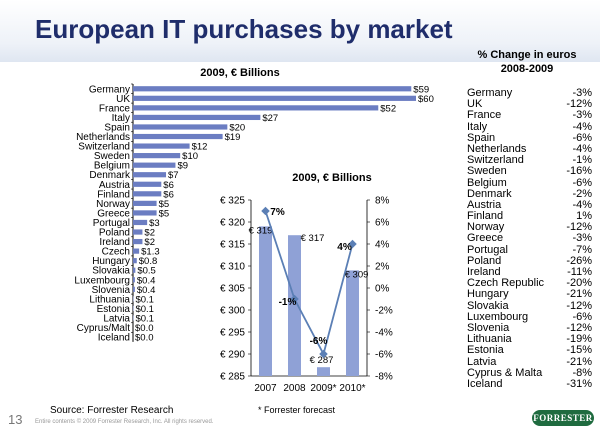 The height and width of the screenshot is (431, 600). Describe the element at coordinates (111, 261) in the screenshot. I see `category-label: Hungary` at that location.